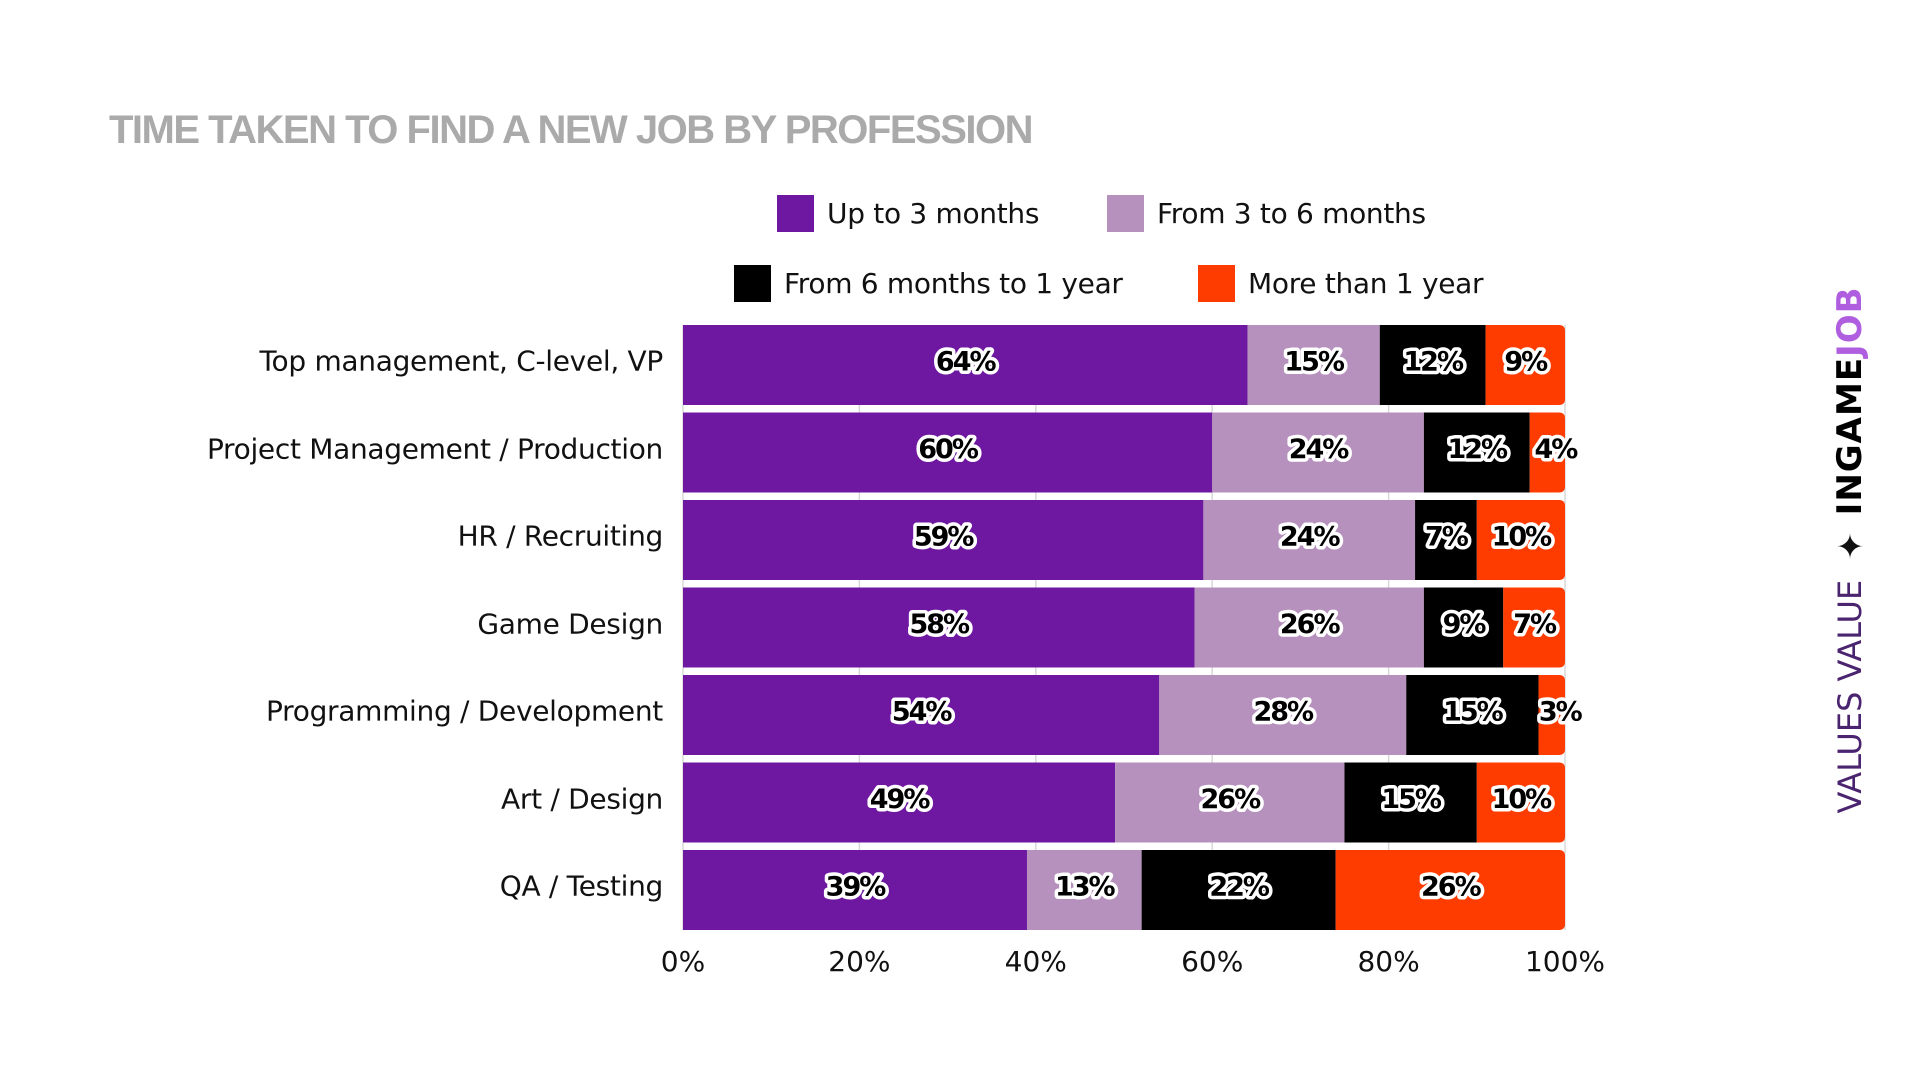  I want to click on legend-item: From 6 months to 1 year, so click(928, 283).